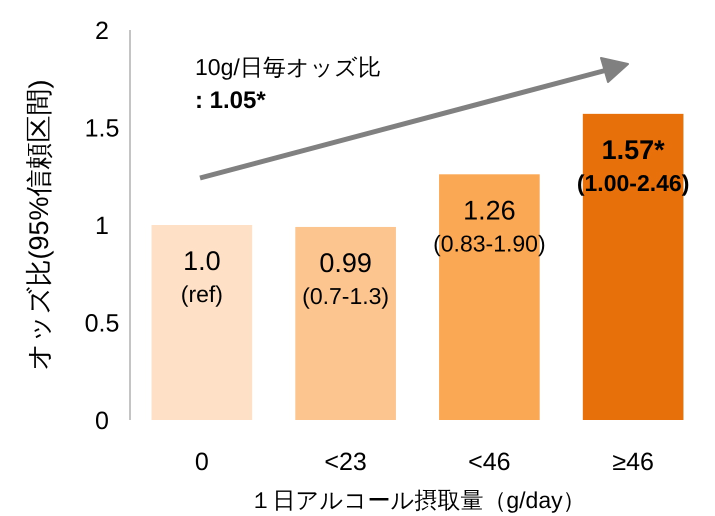  I want to click on annotation: 10g/日毎オッズ比 : 1.05*, so click(288, 84).